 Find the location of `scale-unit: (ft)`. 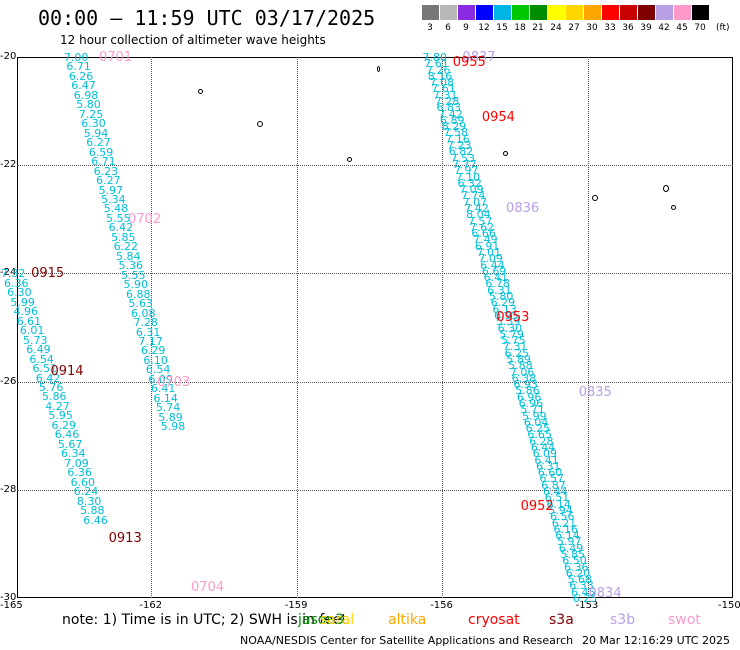

scale-unit: (ft) is located at coordinates (723, 28).